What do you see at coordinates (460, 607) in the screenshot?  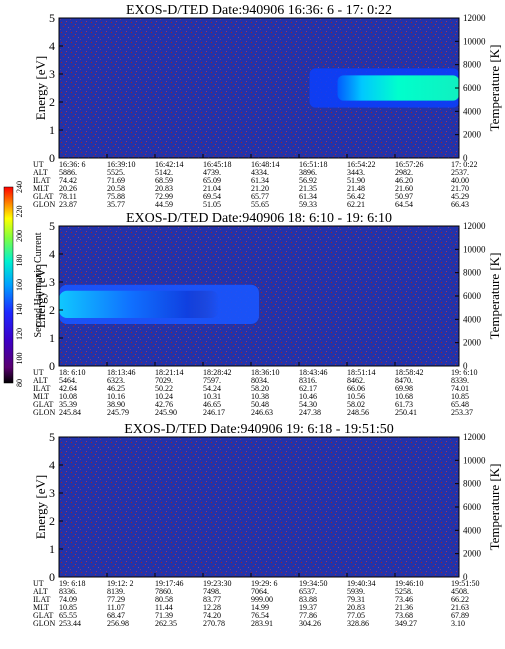 I see `table-cell: 21.63` at bounding box center [460, 607].